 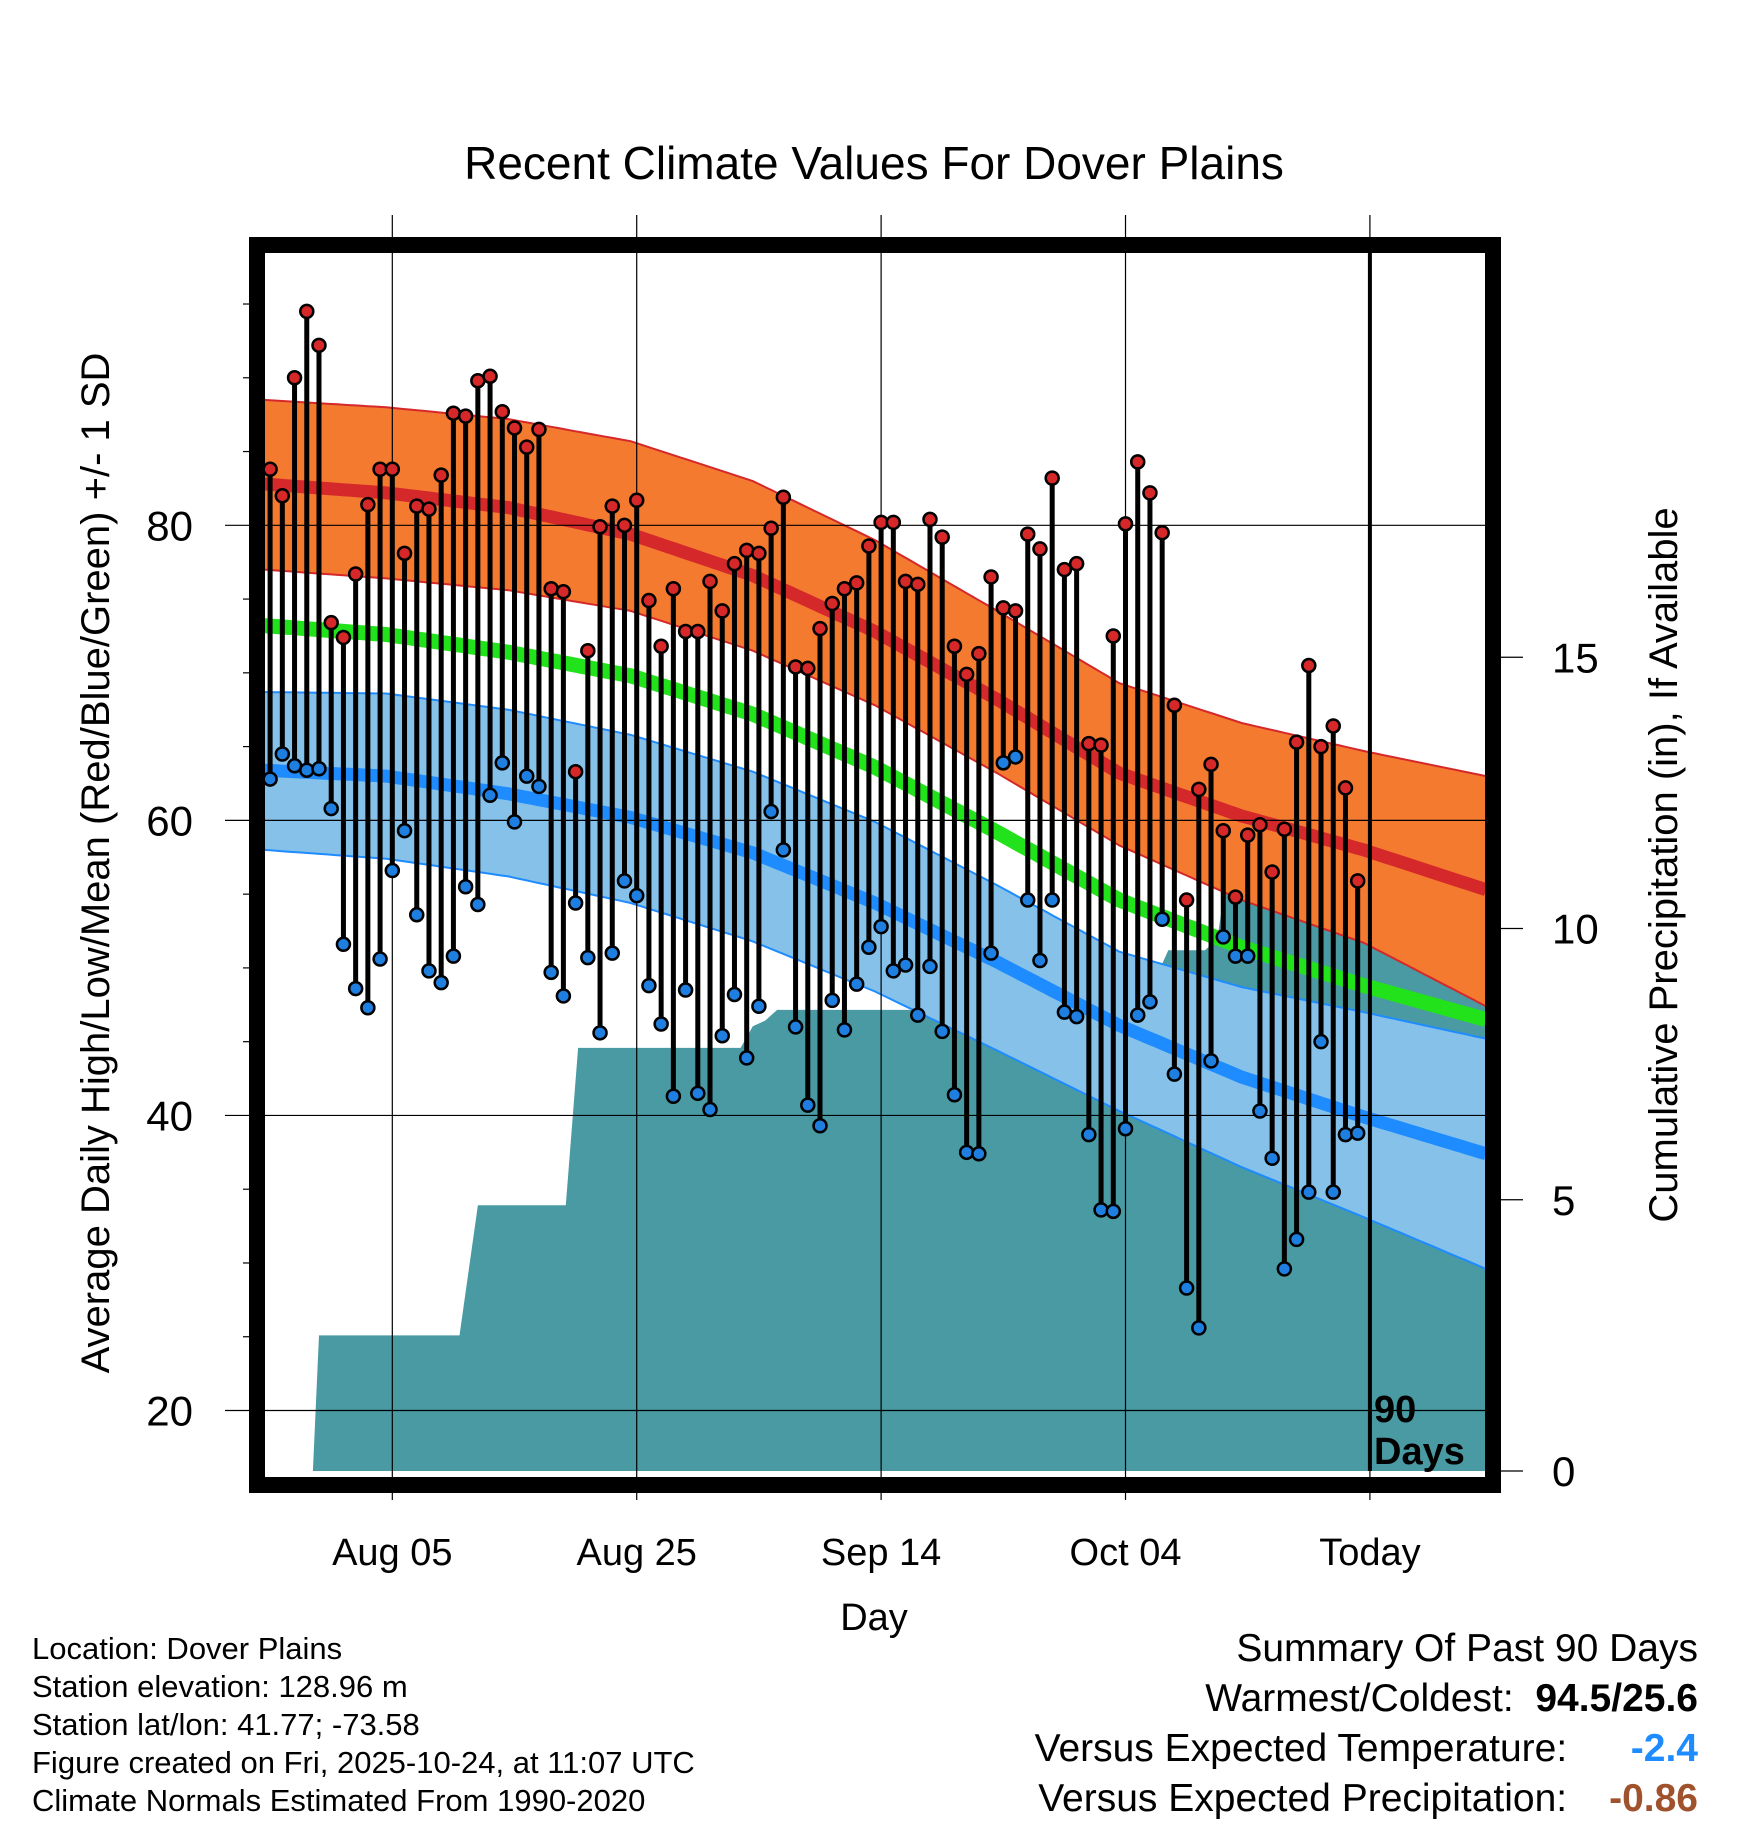 What do you see at coordinates (1616, 1698) in the screenshot?
I see `warmest-value: 94.5/25.6` at bounding box center [1616, 1698].